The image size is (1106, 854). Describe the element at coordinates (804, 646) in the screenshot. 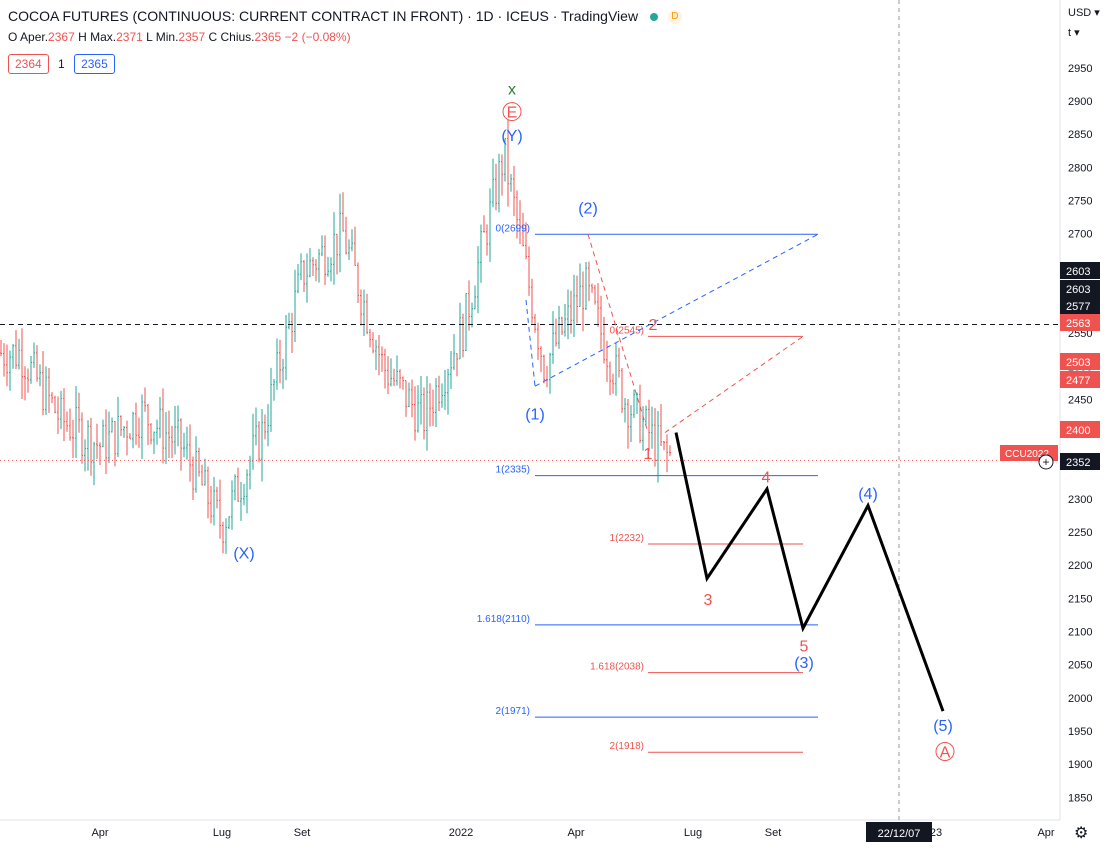

I see `wave-label: 5` at that location.